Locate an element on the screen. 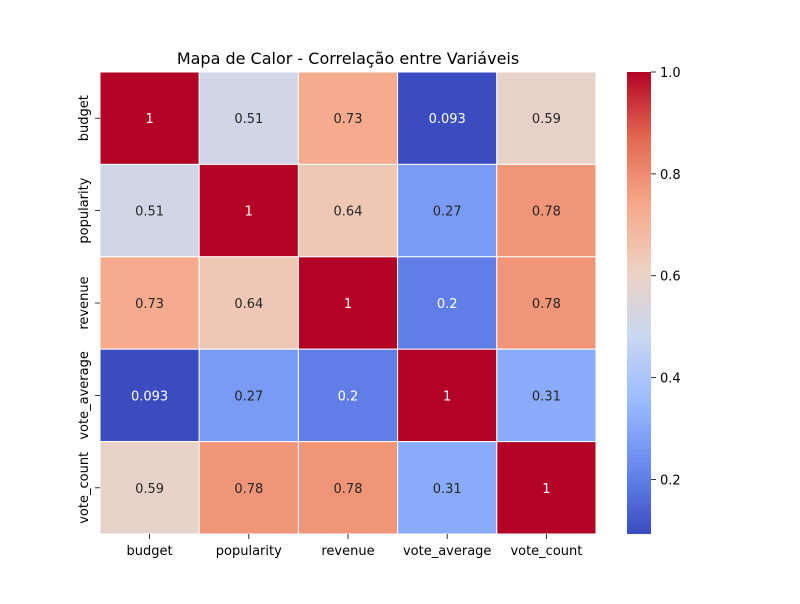 The image size is (800, 604). colorbar-tick-label: 0.4 is located at coordinates (670, 379).